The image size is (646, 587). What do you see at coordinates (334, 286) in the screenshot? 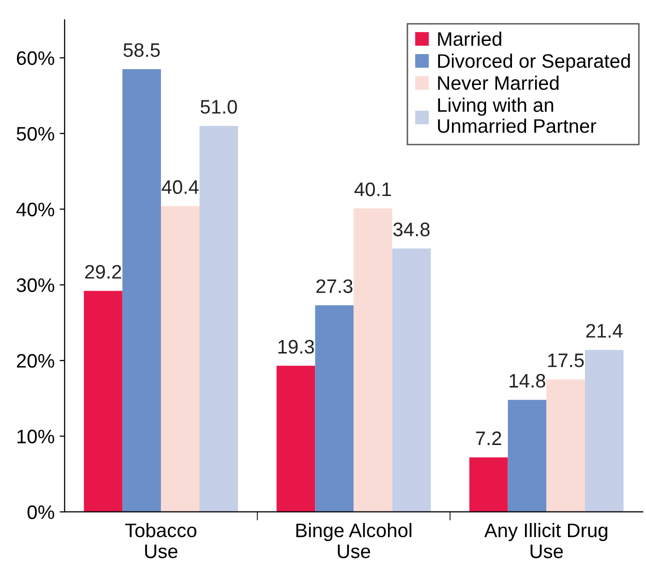
I see `data-label: 27.3` at bounding box center [334, 286].